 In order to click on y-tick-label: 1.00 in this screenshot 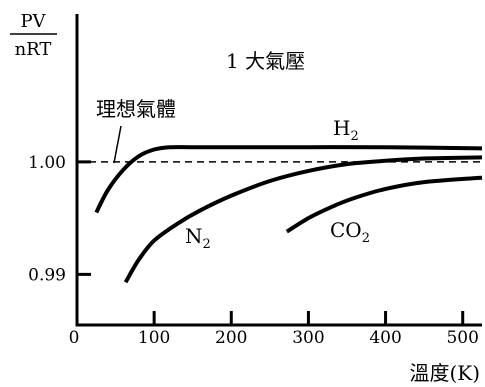, I will do `click(47, 163)`.